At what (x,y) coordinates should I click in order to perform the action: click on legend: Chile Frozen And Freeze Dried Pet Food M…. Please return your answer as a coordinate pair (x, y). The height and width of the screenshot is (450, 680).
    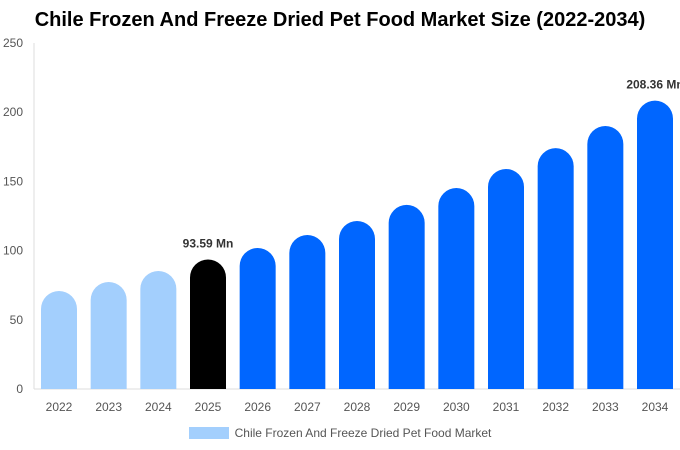
    Looking at the image, I should click on (340, 433).